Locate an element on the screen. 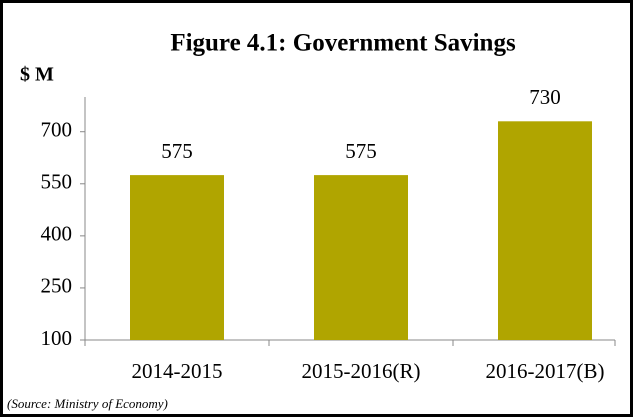 Image resolution: width=633 pixels, height=417 pixels. chart-title: Figure 4.1: Government Savings is located at coordinates (343, 43).